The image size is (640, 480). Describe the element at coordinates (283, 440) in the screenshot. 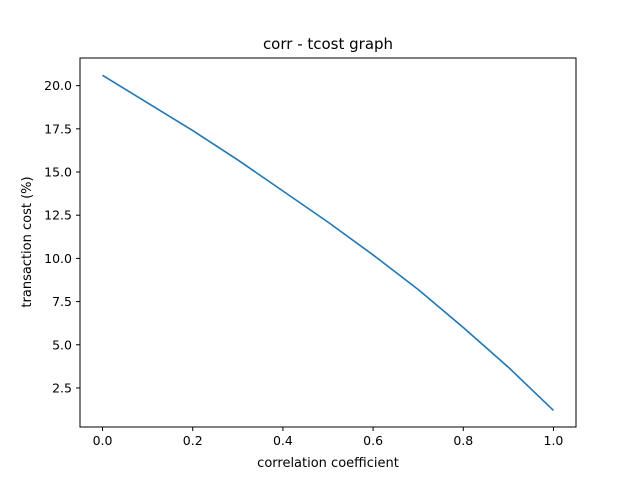

I see `x-tick-label: 0.4` at that location.